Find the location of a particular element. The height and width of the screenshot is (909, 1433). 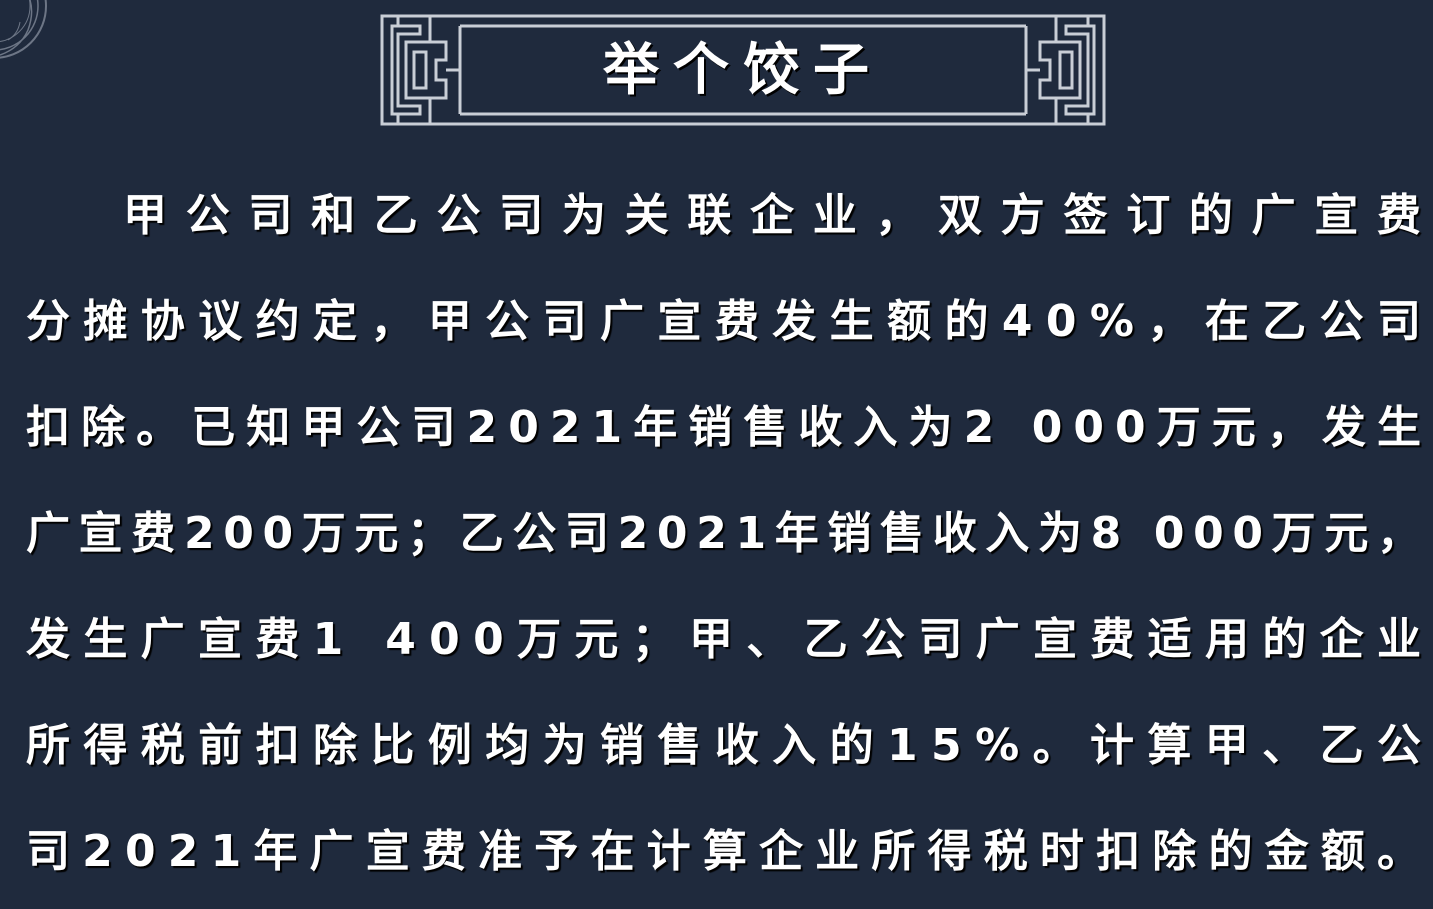

paragraph-line-5: 发生广宣费1 400万元；甲、乙公司广宣费适用的企业 is located at coordinates (729, 639).